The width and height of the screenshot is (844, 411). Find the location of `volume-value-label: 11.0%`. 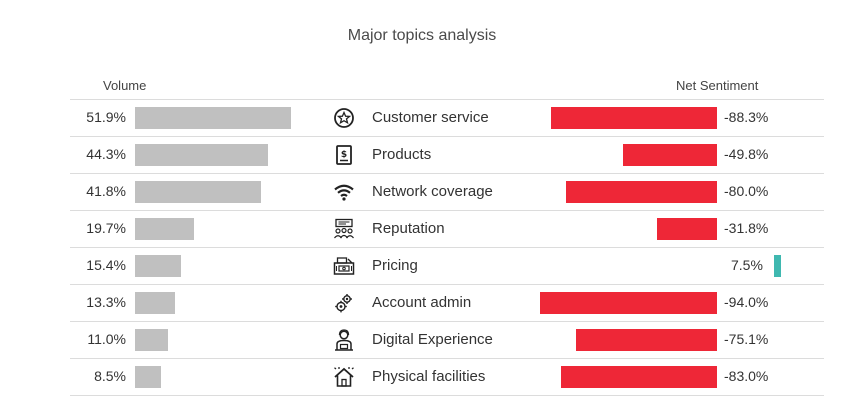

volume-value-label: 11.0% is located at coordinates (106, 339).